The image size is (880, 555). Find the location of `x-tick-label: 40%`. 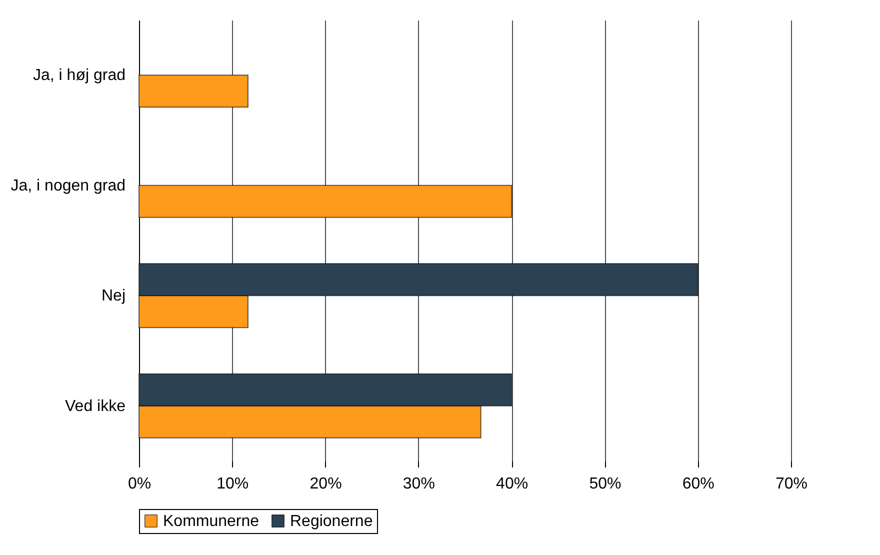

x-tick-label: 40% is located at coordinates (512, 484).